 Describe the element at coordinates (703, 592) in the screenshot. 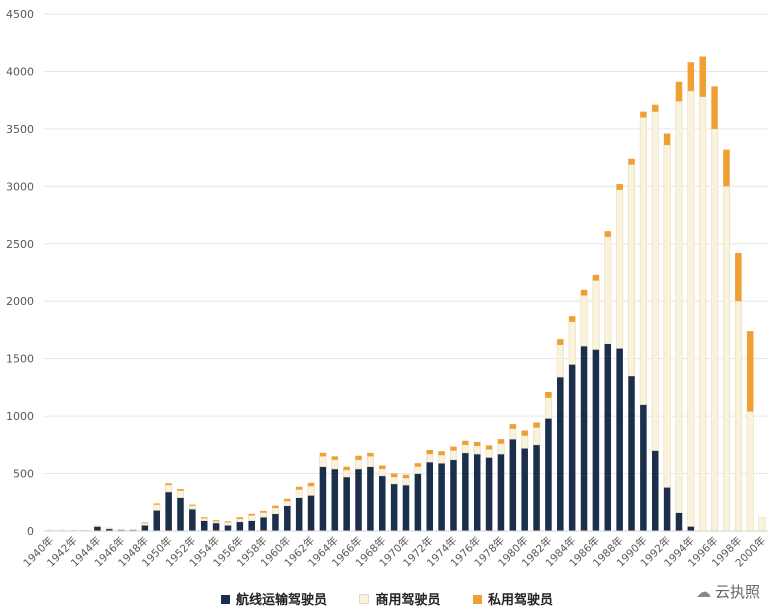

I see `cloud-icon: ☁` at that location.